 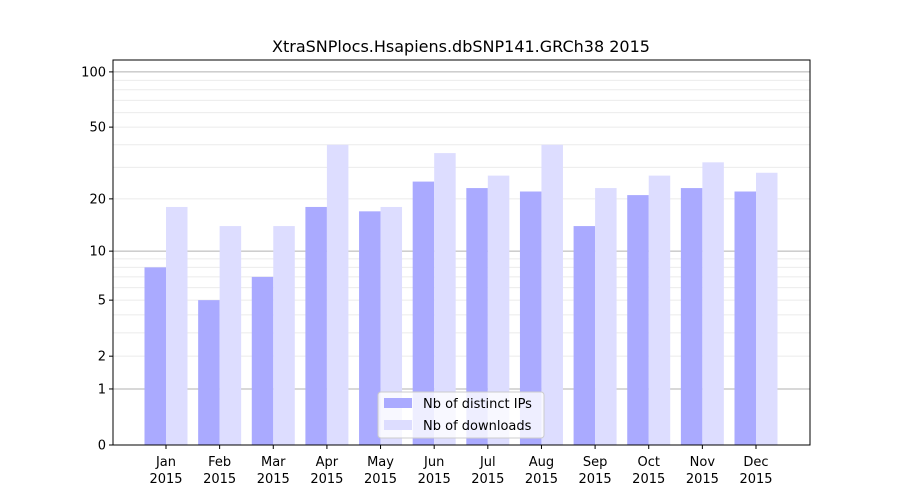 What do you see at coordinates (230, 335) in the screenshot?
I see `bar-downloads-feb` at bounding box center [230, 335].